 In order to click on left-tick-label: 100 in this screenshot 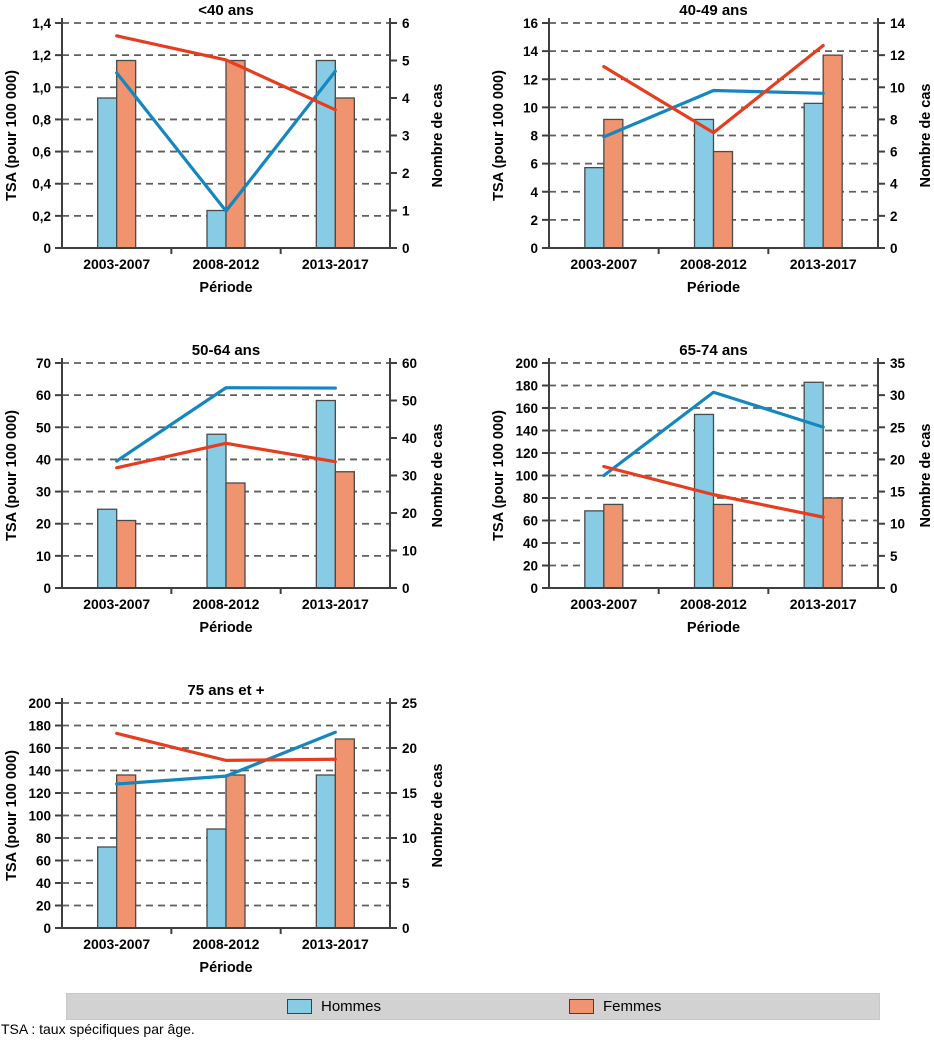, I will do `click(526, 476)`.